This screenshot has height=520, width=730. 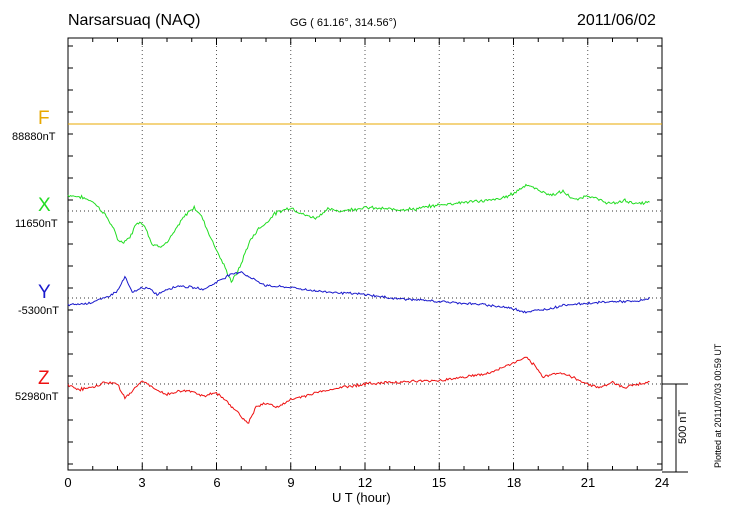 What do you see at coordinates (358, 390) in the screenshot?
I see `series-Z-line` at bounding box center [358, 390].